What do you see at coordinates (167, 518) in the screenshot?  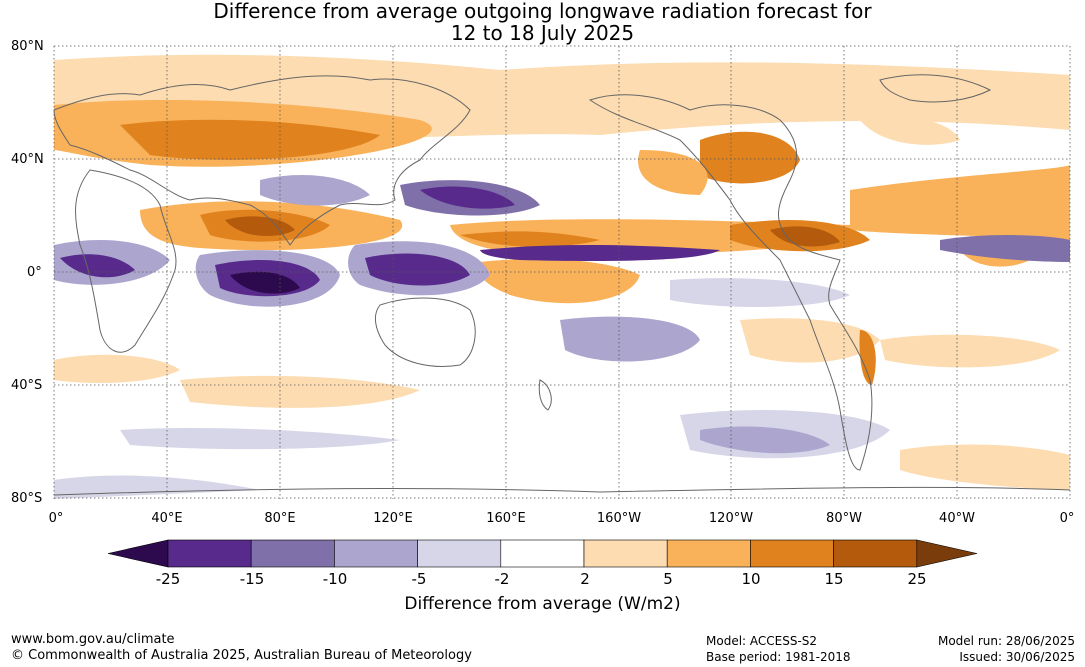 I see `lon-label-40e: 40°E` at bounding box center [167, 518].